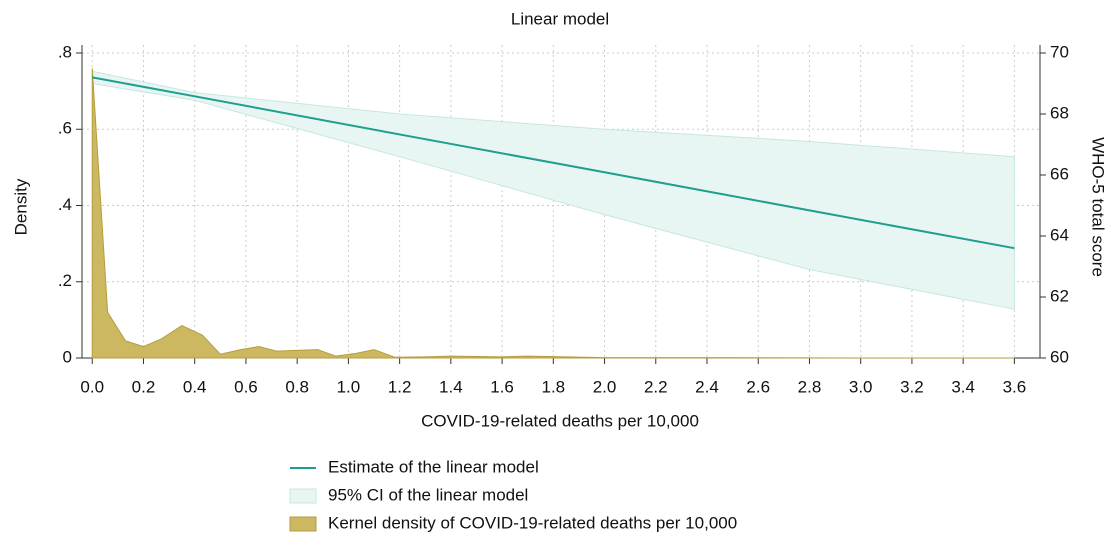 The height and width of the screenshot is (542, 1107). Describe the element at coordinates (861, 386) in the screenshot. I see `x-tick-label: 3.0` at that location.